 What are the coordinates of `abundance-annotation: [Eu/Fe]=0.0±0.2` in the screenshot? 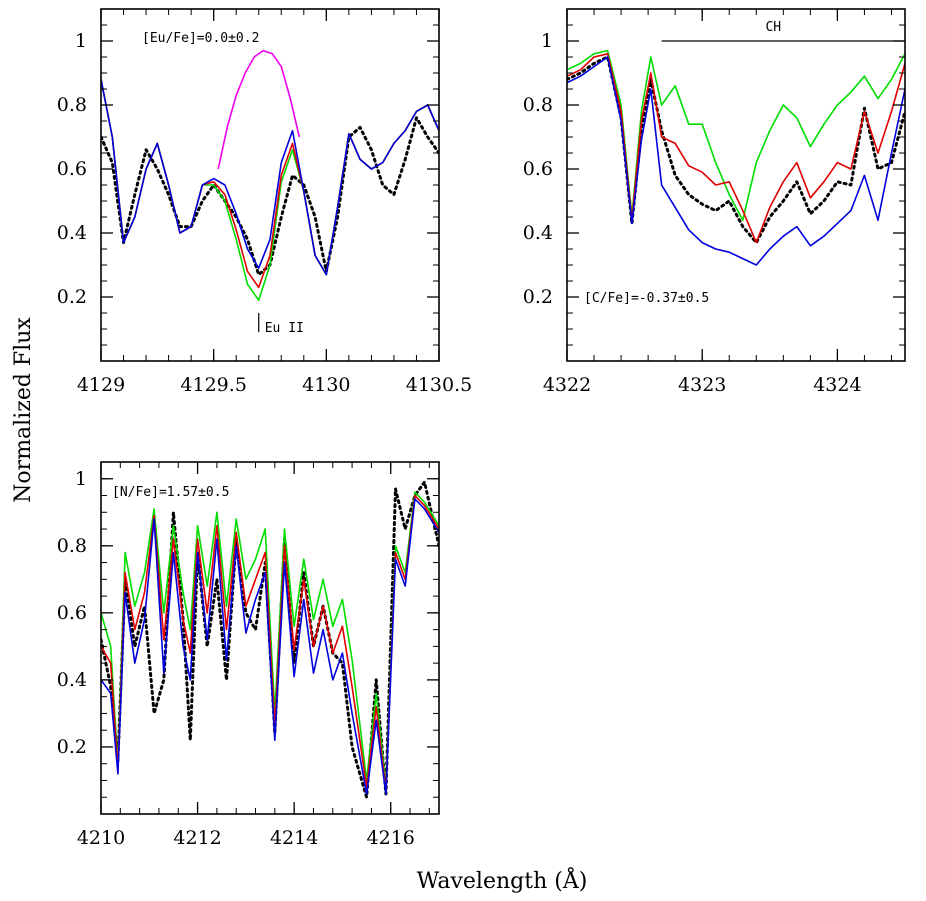 It's located at (200, 38).